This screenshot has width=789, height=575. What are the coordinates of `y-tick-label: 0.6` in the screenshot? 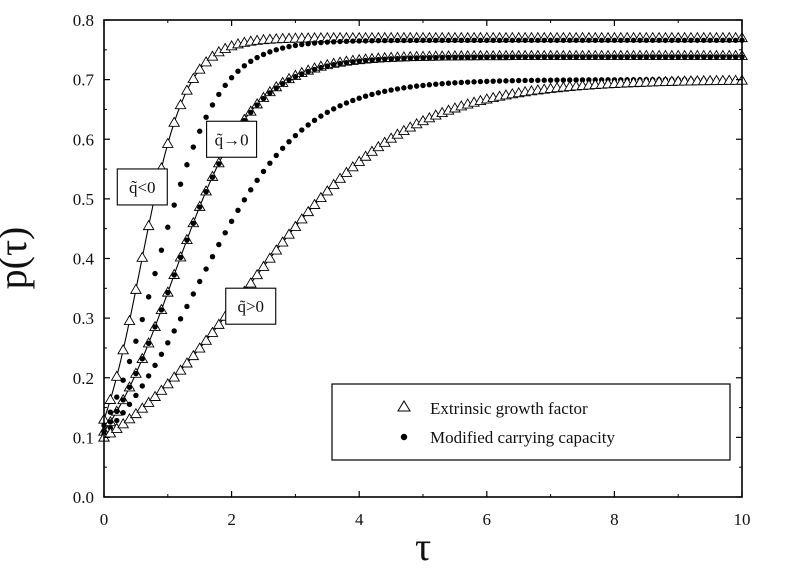 It's located at (83, 139).